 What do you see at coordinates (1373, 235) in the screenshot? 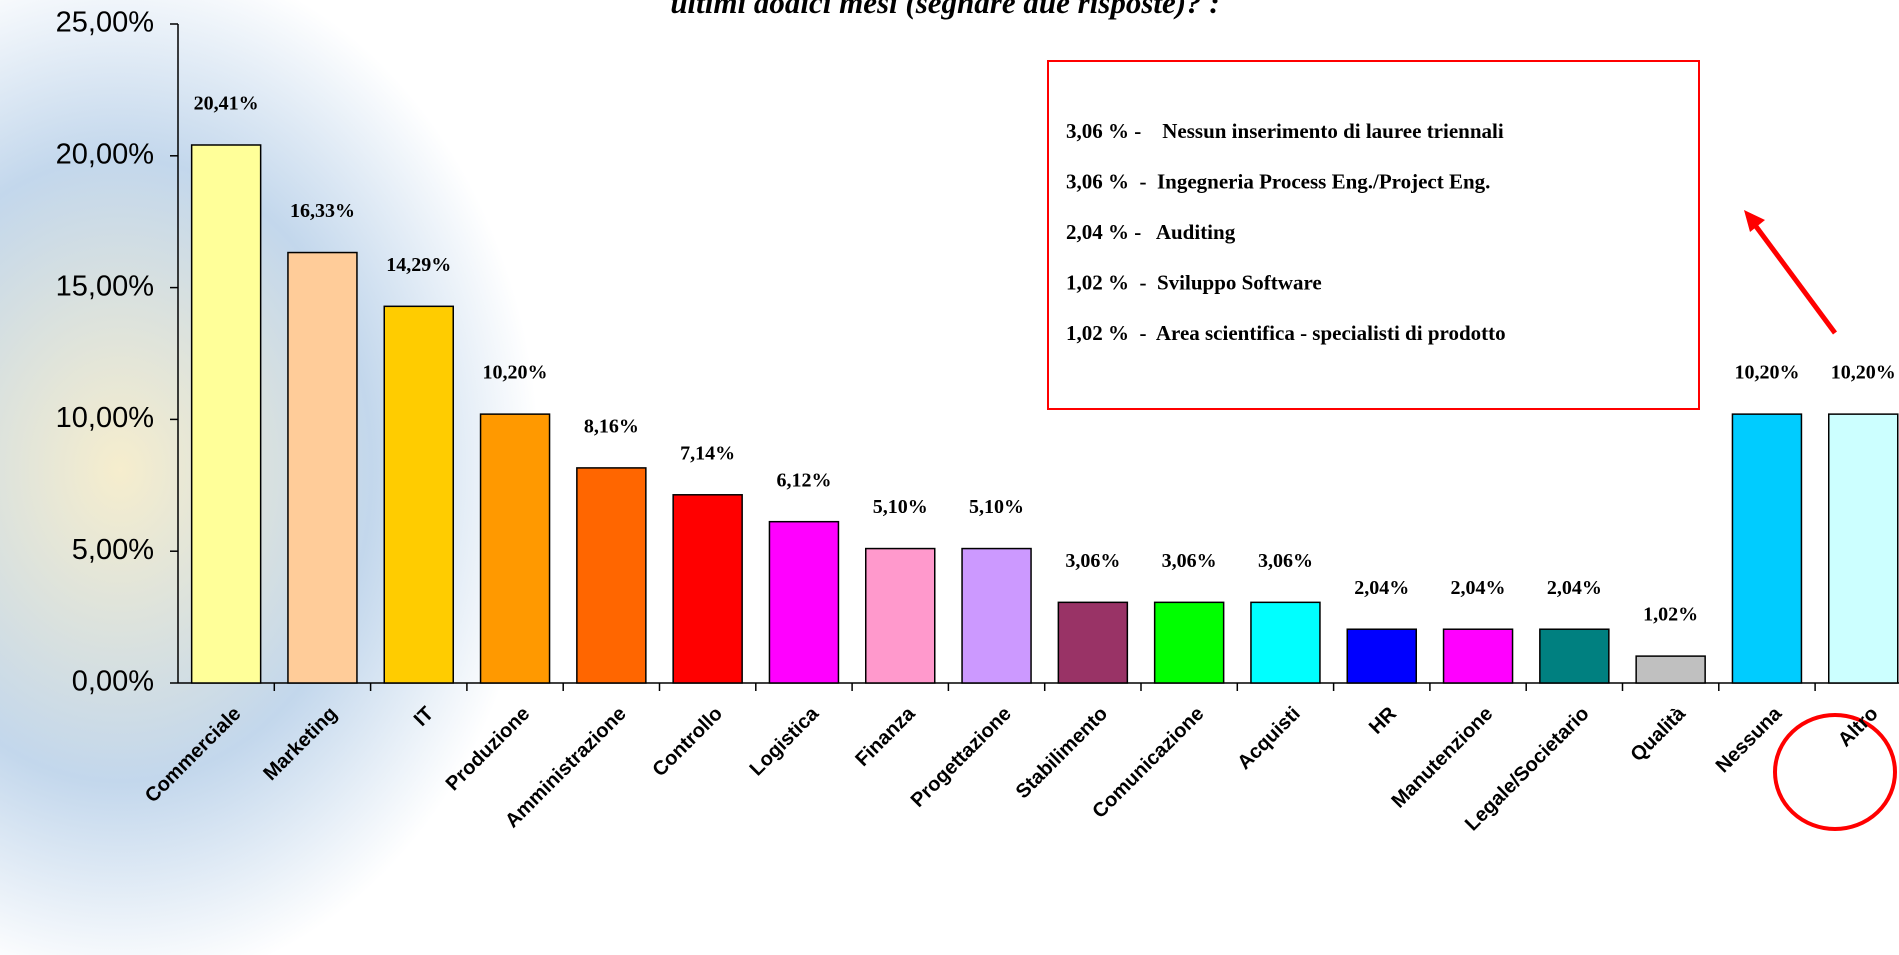
I see `annotation-box` at bounding box center [1373, 235].